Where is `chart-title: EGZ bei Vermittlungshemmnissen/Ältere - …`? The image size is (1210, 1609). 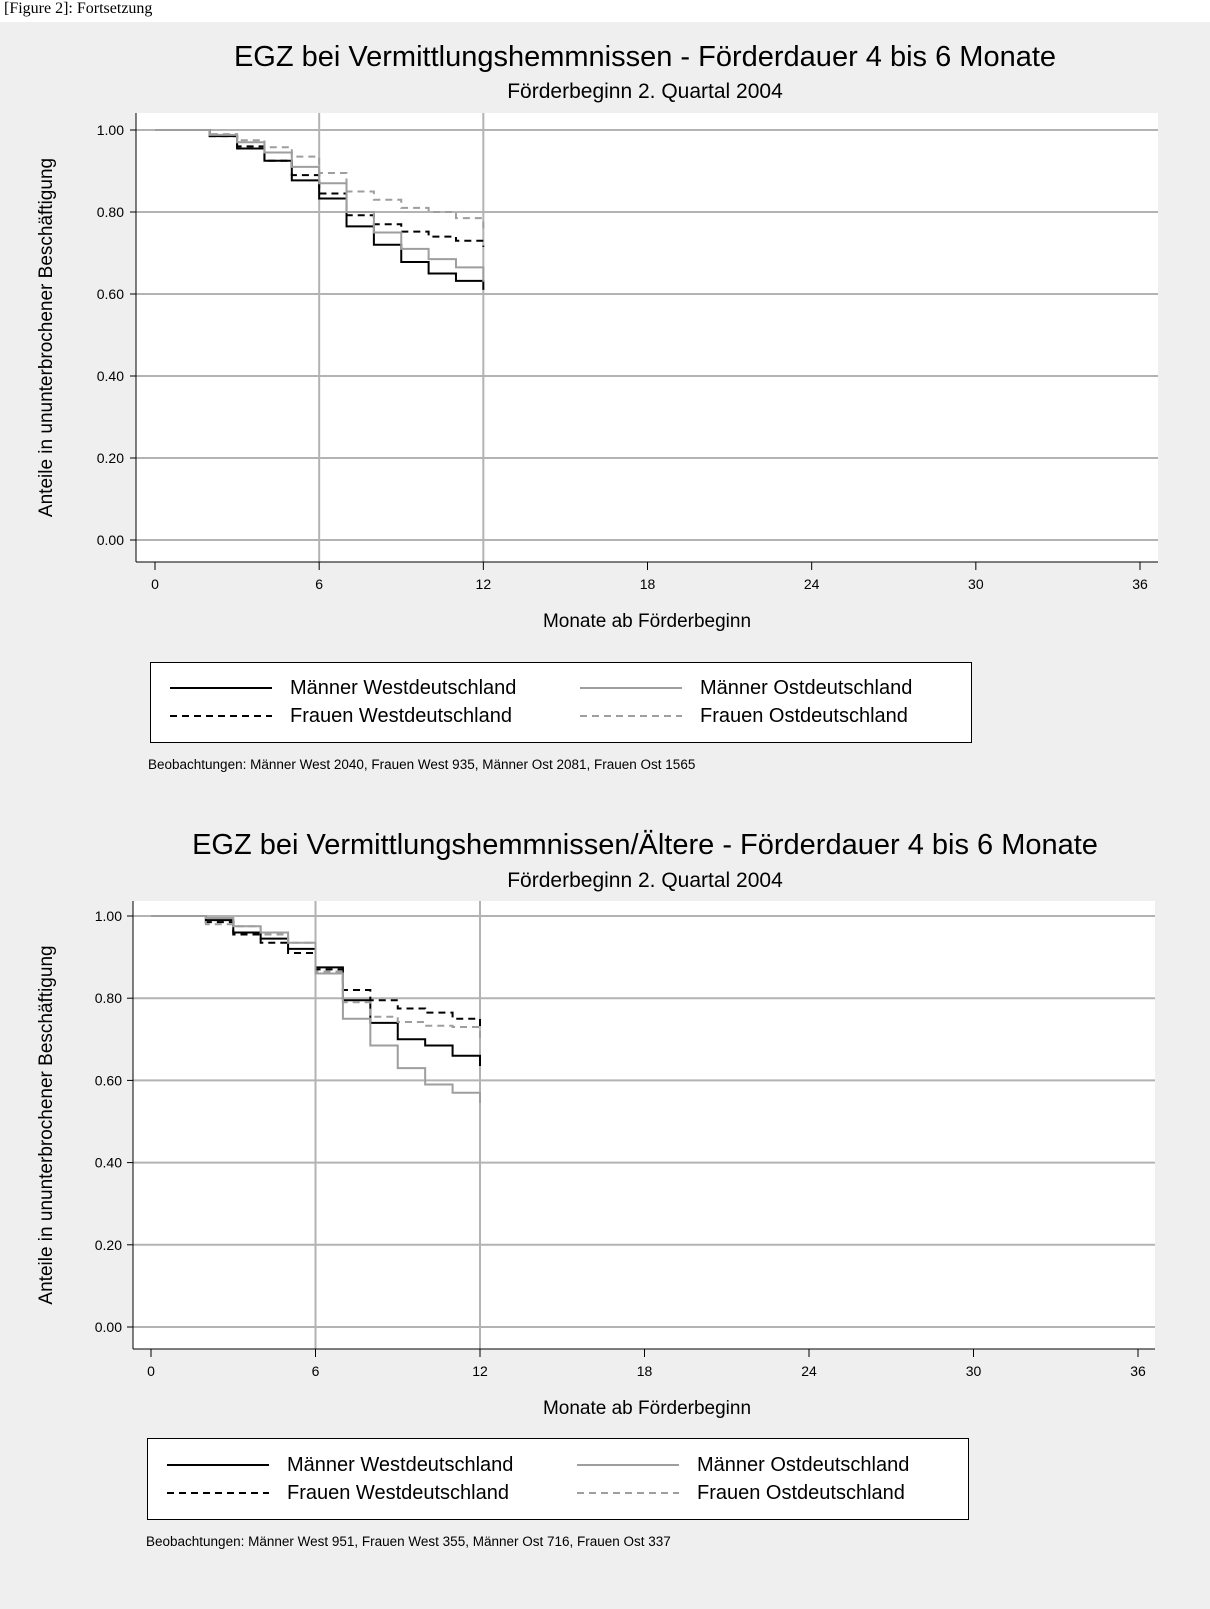 chart-title: EGZ bei Vermittlungshemmnissen/Ältere - … is located at coordinates (645, 845).